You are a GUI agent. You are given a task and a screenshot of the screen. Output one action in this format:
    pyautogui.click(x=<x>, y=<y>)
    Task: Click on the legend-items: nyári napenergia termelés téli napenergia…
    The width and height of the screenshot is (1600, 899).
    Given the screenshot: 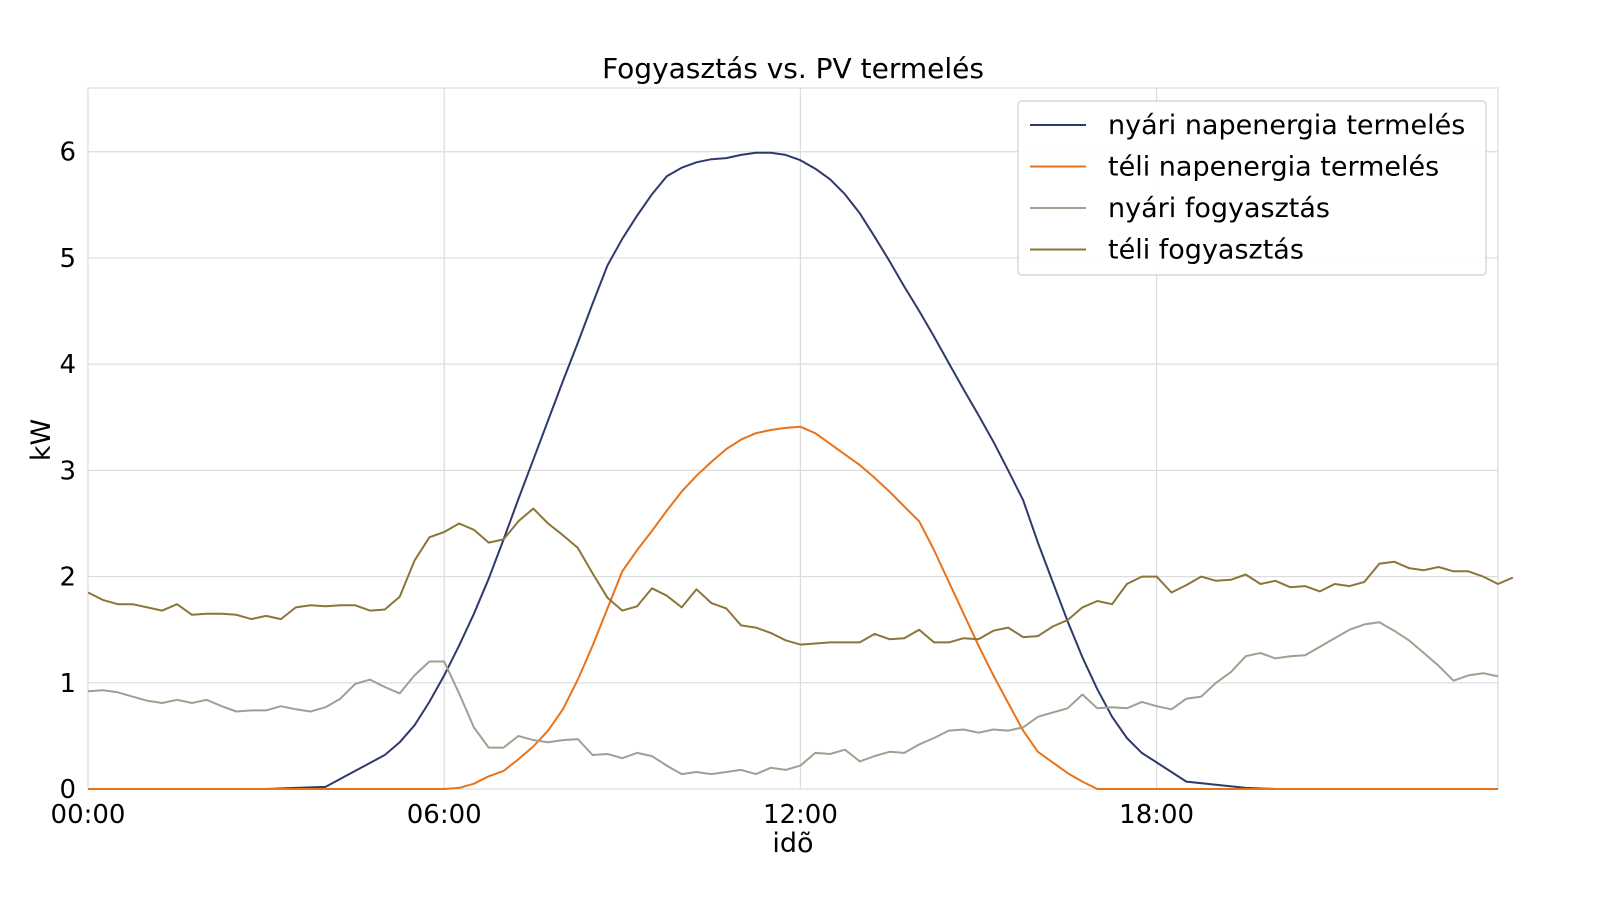 What is the action you would take?
    pyautogui.click(x=1247, y=188)
    